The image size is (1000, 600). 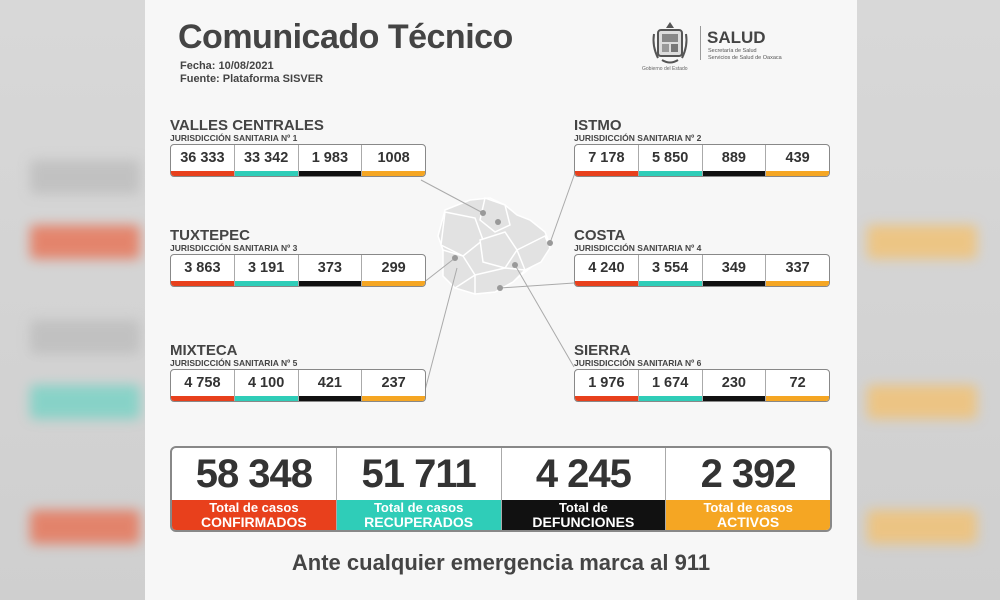 I want to click on total-confirmados: 58 348 Total de casos CONFIRMADOS, so click(x=254, y=489).